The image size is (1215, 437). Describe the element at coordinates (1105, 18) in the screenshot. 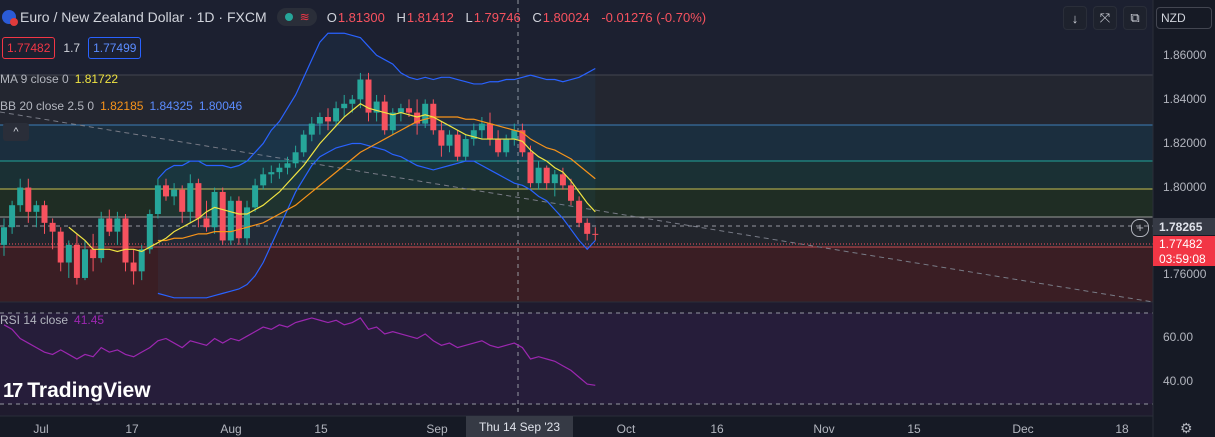

I see `fullscreen-icon: ⤧` at that location.